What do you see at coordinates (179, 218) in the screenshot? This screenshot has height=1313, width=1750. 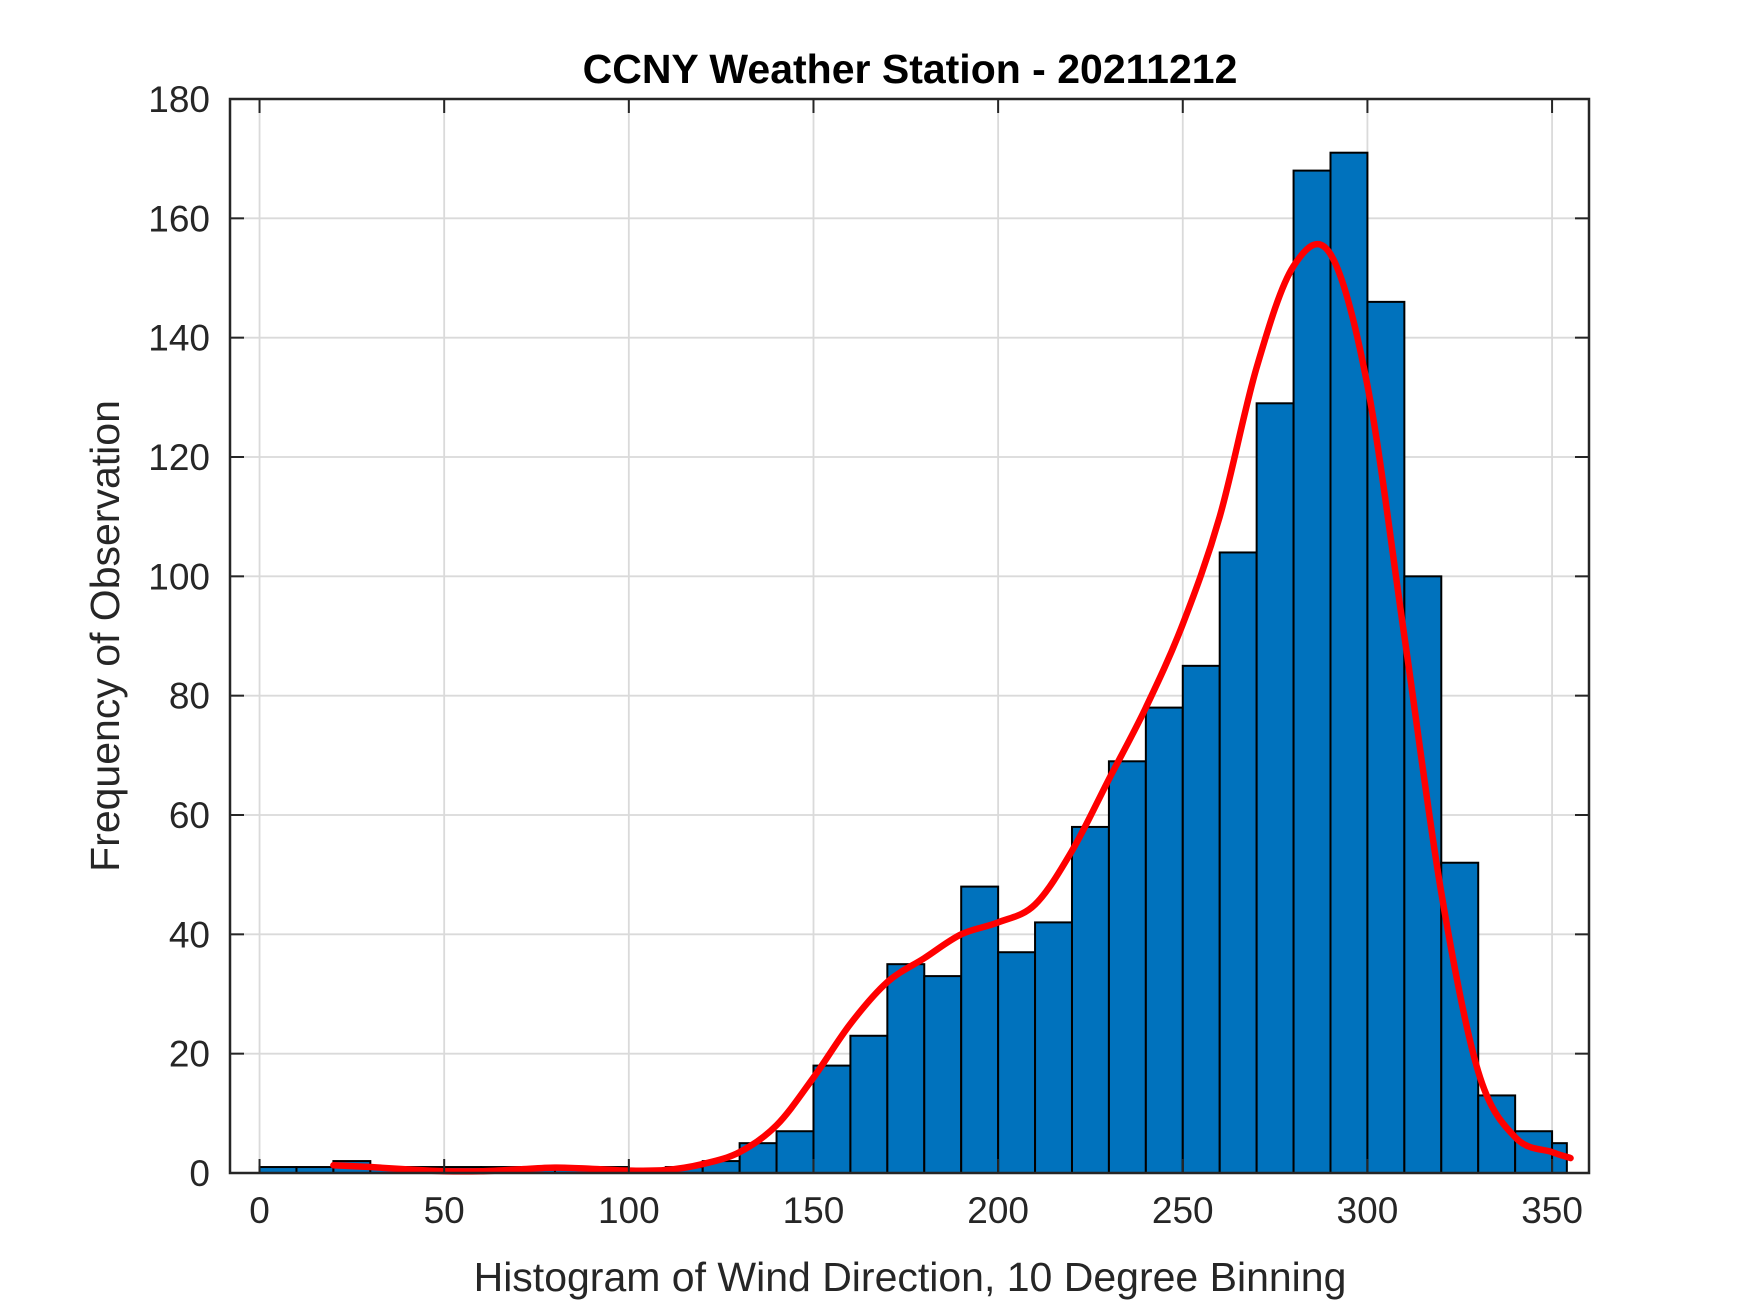 I see `y-tick-label: 160` at bounding box center [179, 218].